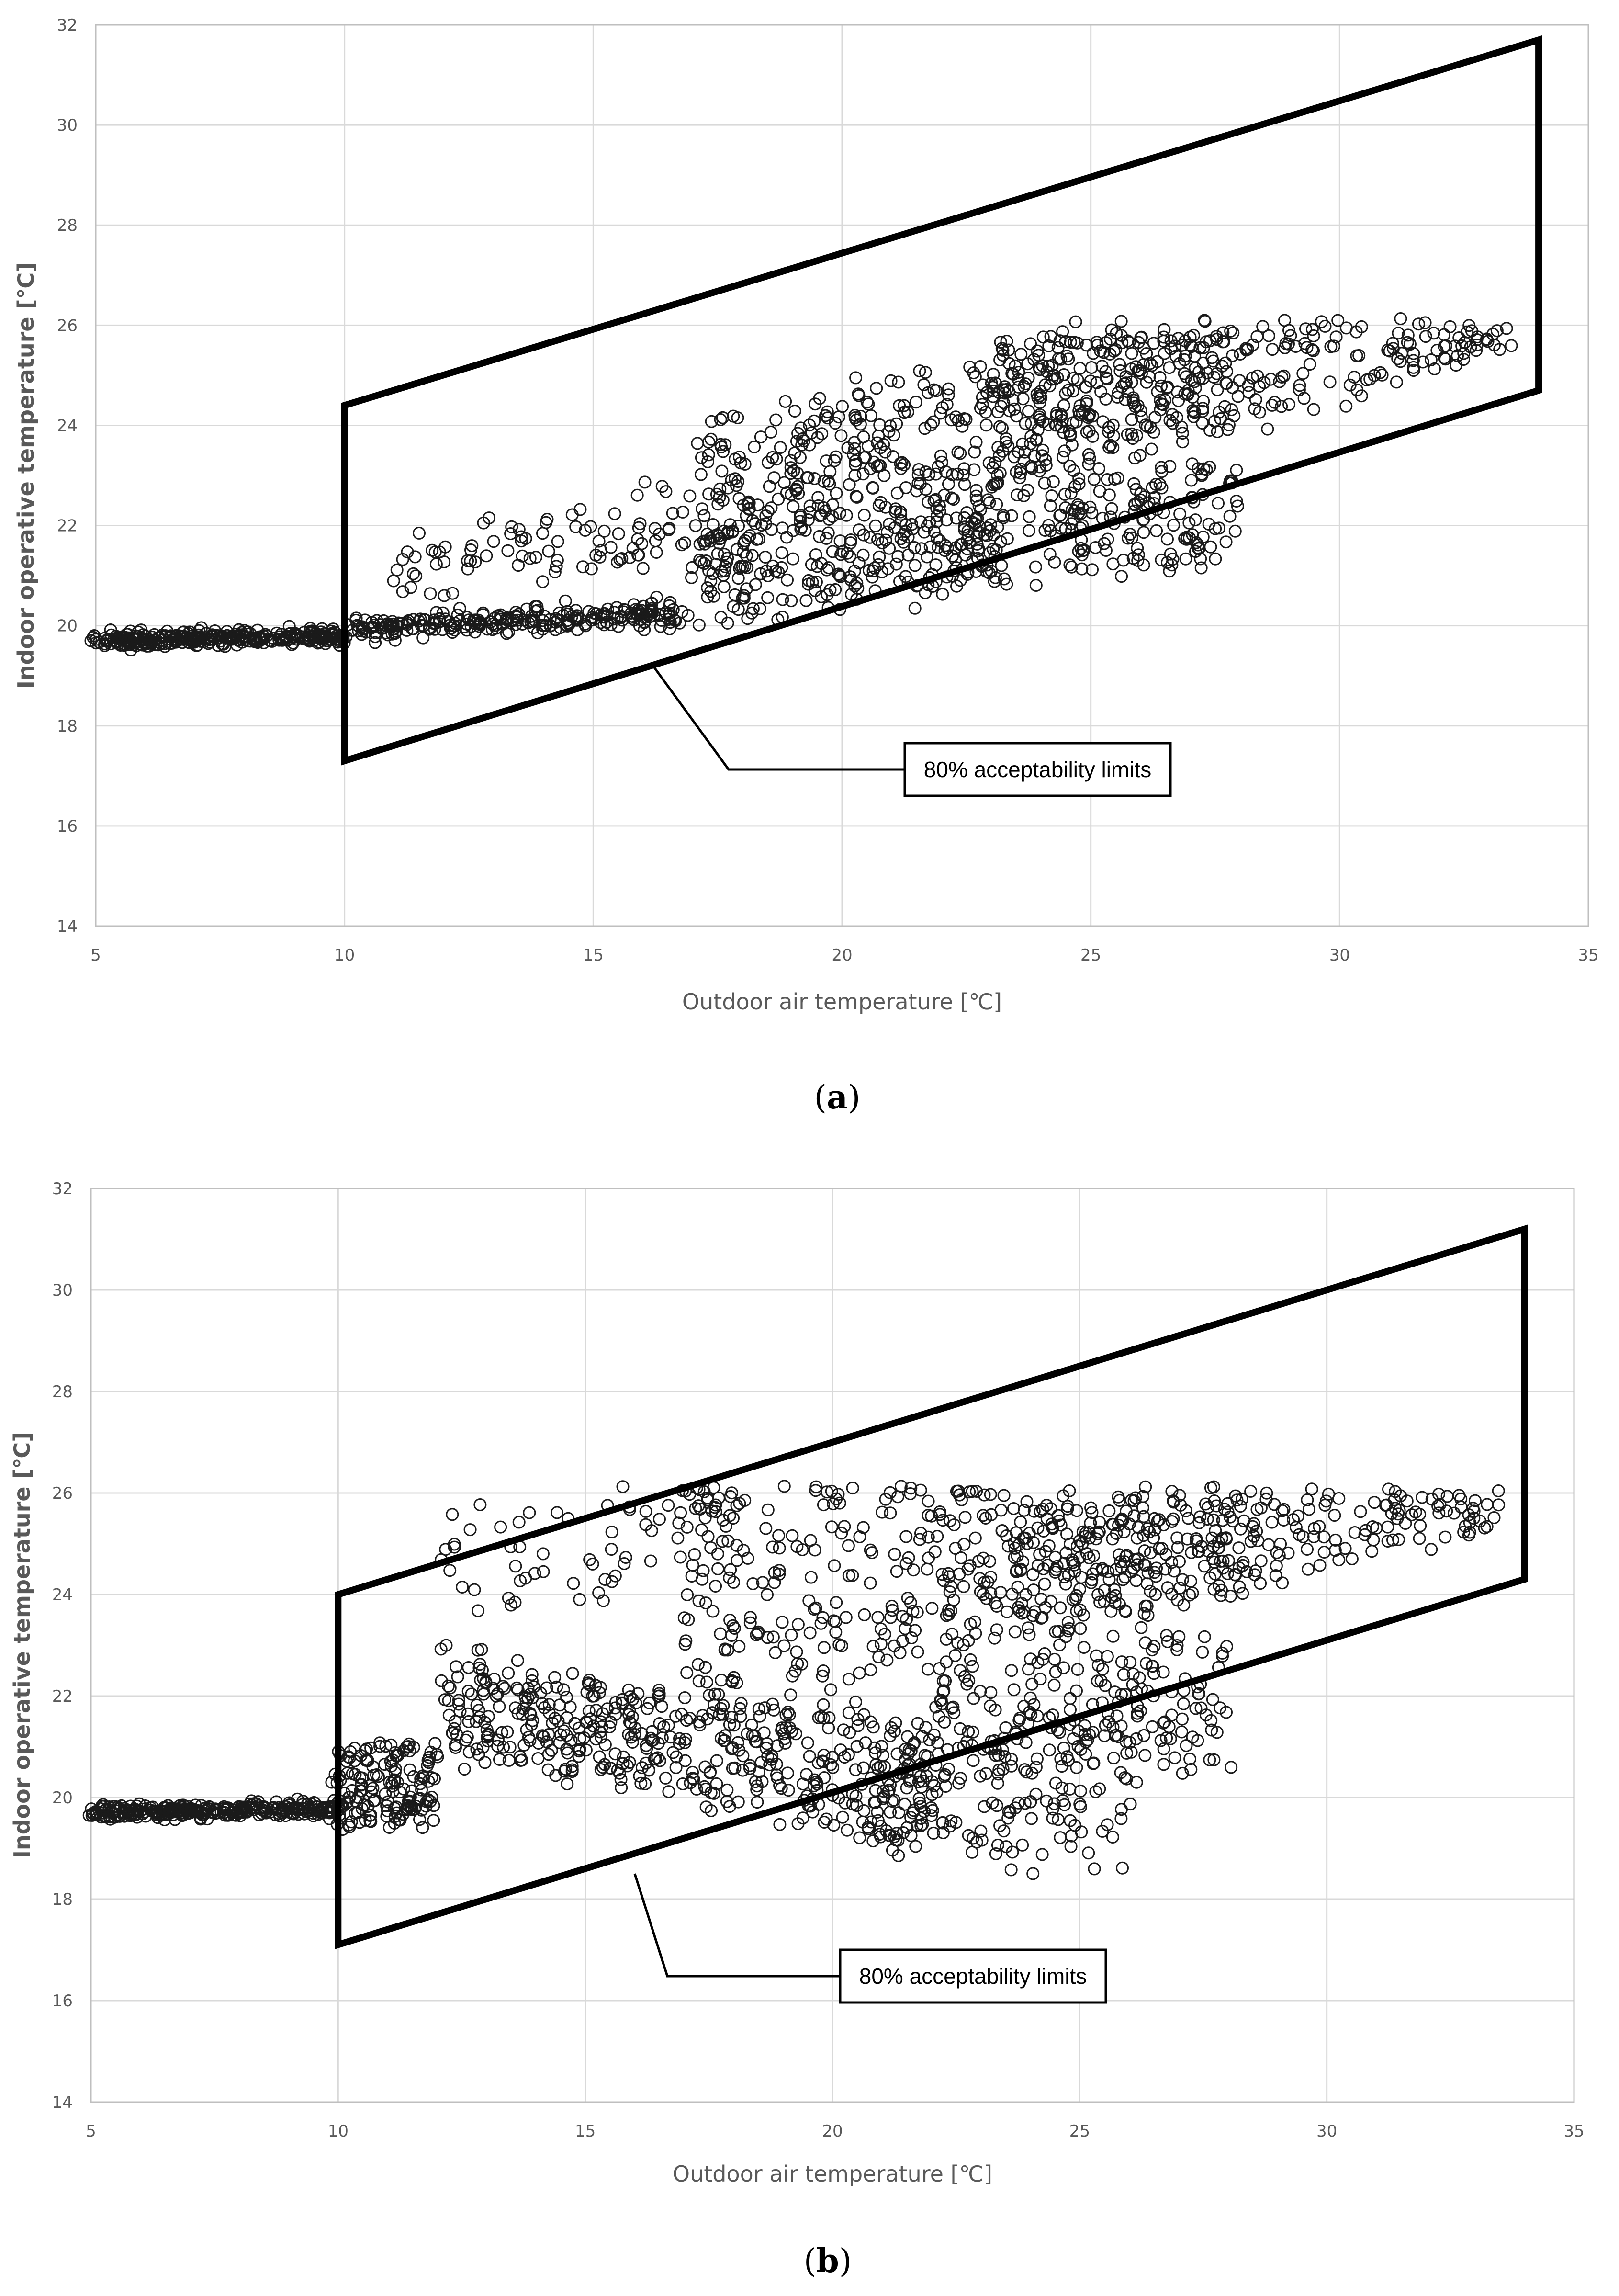 This screenshot has width=1619, height=2296. I want to click on x-tick-label: 30, so click(1326, 2131).